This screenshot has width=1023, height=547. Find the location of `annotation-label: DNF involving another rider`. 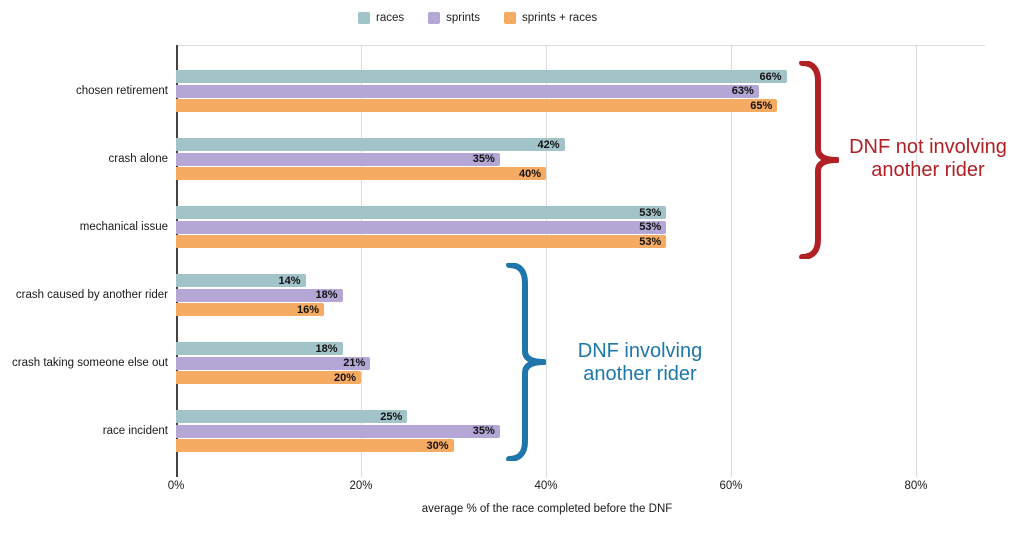

annotation-label: DNF involving another rider is located at coordinates (640, 363).